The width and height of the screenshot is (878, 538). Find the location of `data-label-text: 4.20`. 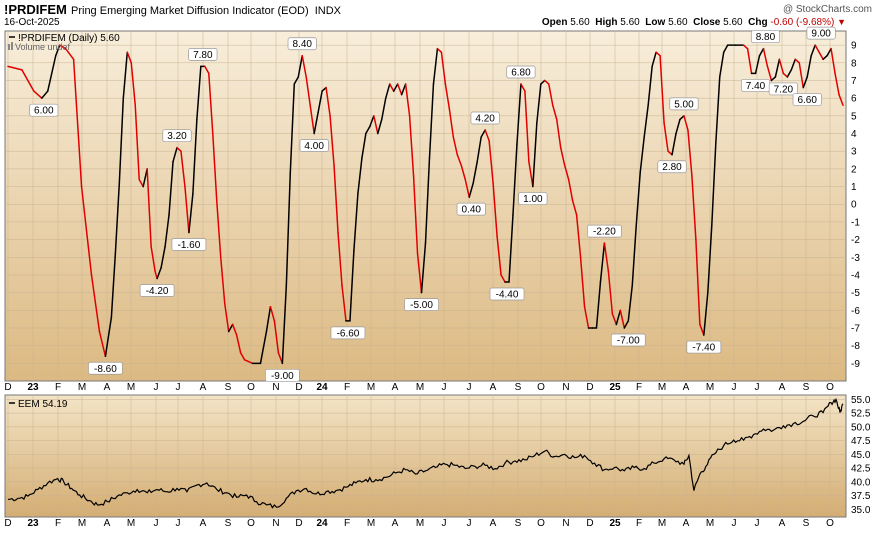

data-label-text: 4.20 is located at coordinates (485, 118).